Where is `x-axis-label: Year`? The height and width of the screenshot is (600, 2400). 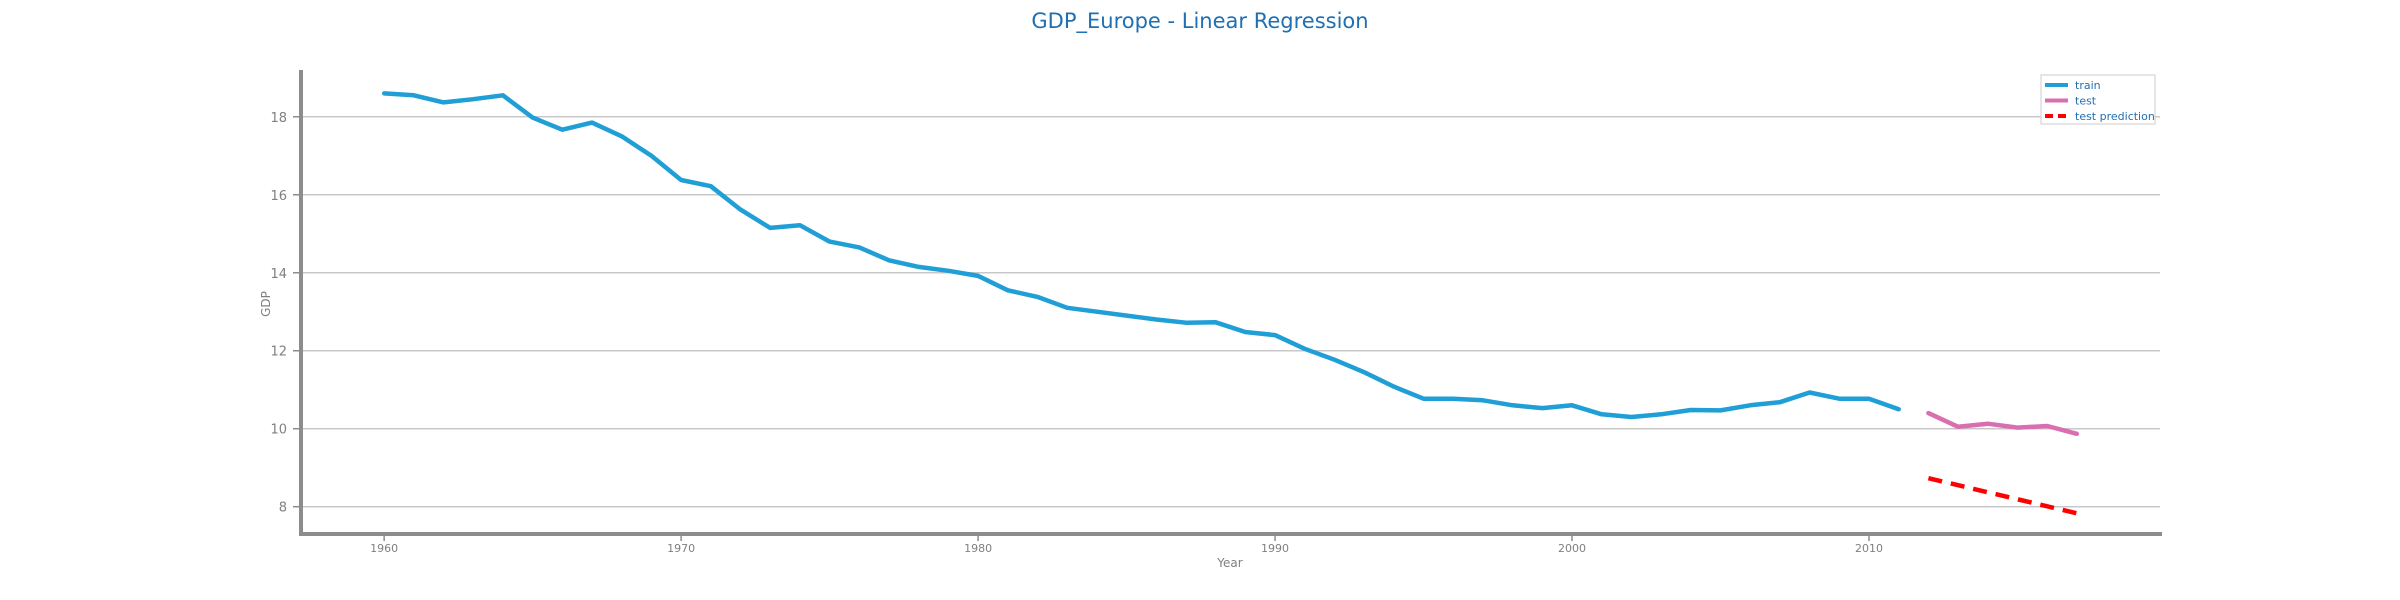
x-axis-label: Year is located at coordinates (1229, 563).